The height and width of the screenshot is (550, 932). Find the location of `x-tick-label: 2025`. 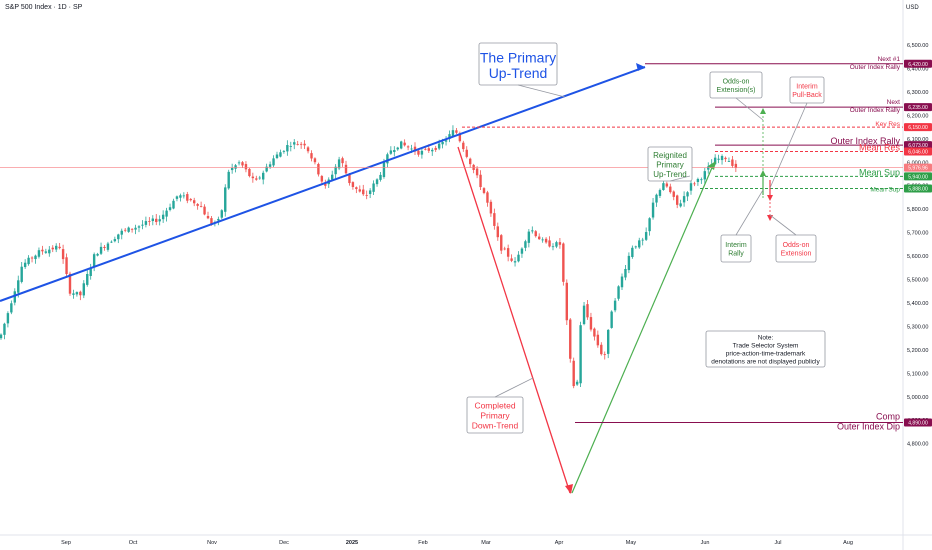

x-tick-label: 2025 is located at coordinates (352, 543).